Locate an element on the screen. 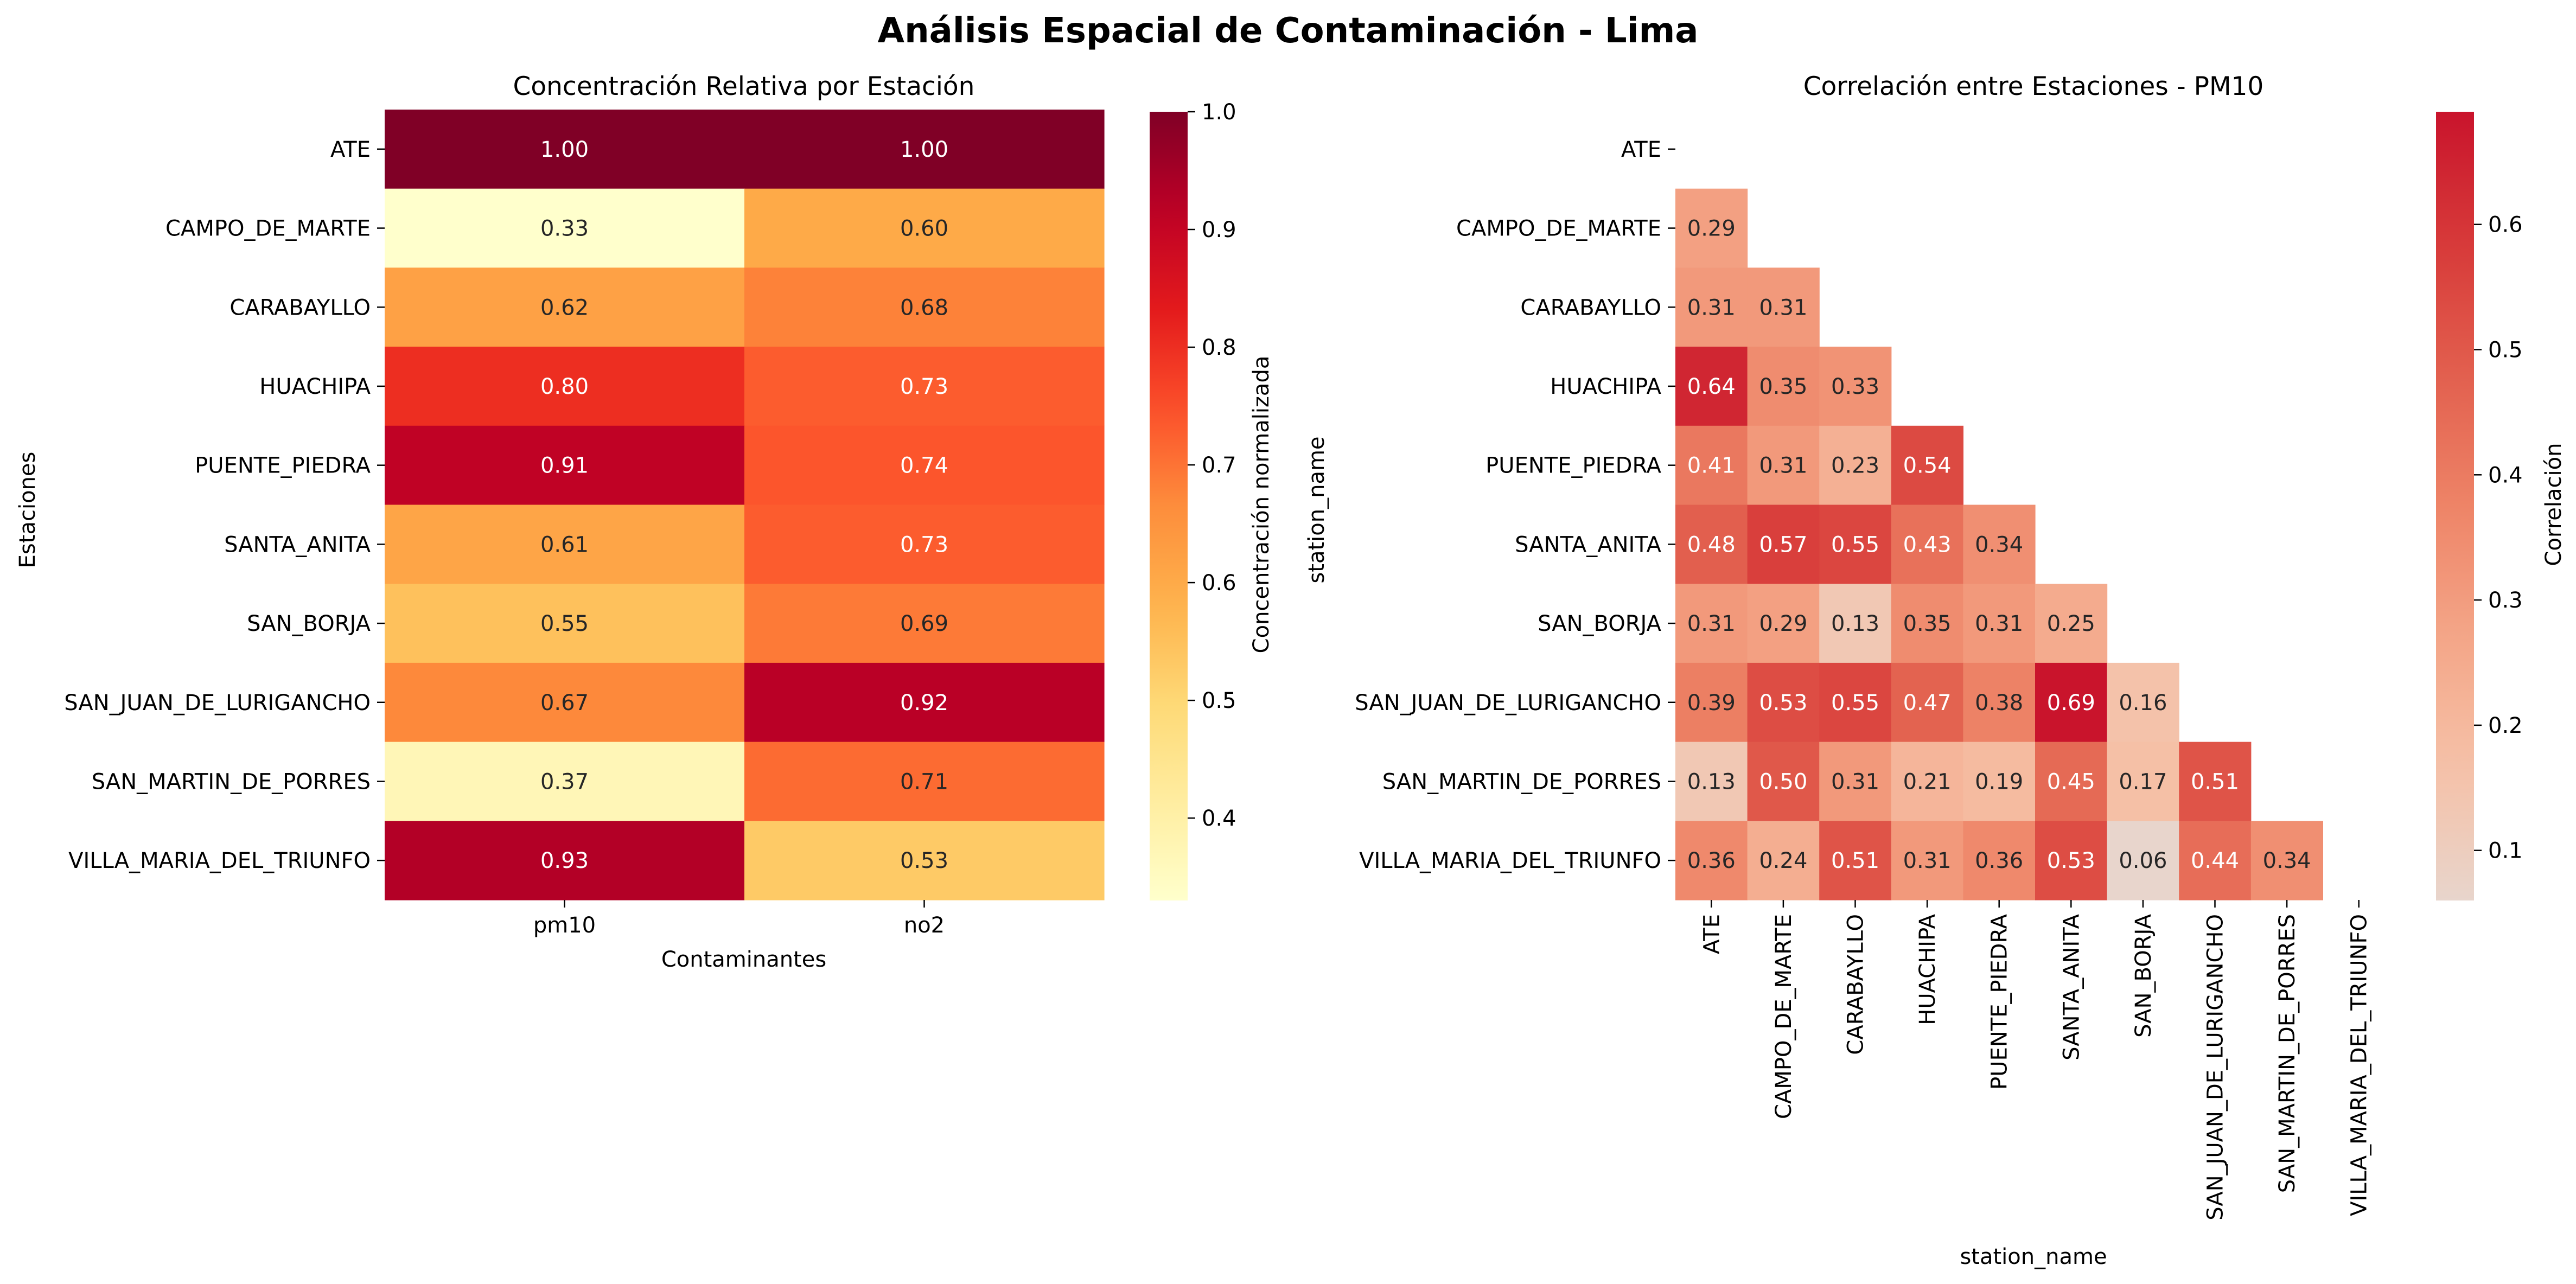 The height and width of the screenshot is (1284, 2576). y-tick-label: SAN_BORJA is located at coordinates (1600, 623).